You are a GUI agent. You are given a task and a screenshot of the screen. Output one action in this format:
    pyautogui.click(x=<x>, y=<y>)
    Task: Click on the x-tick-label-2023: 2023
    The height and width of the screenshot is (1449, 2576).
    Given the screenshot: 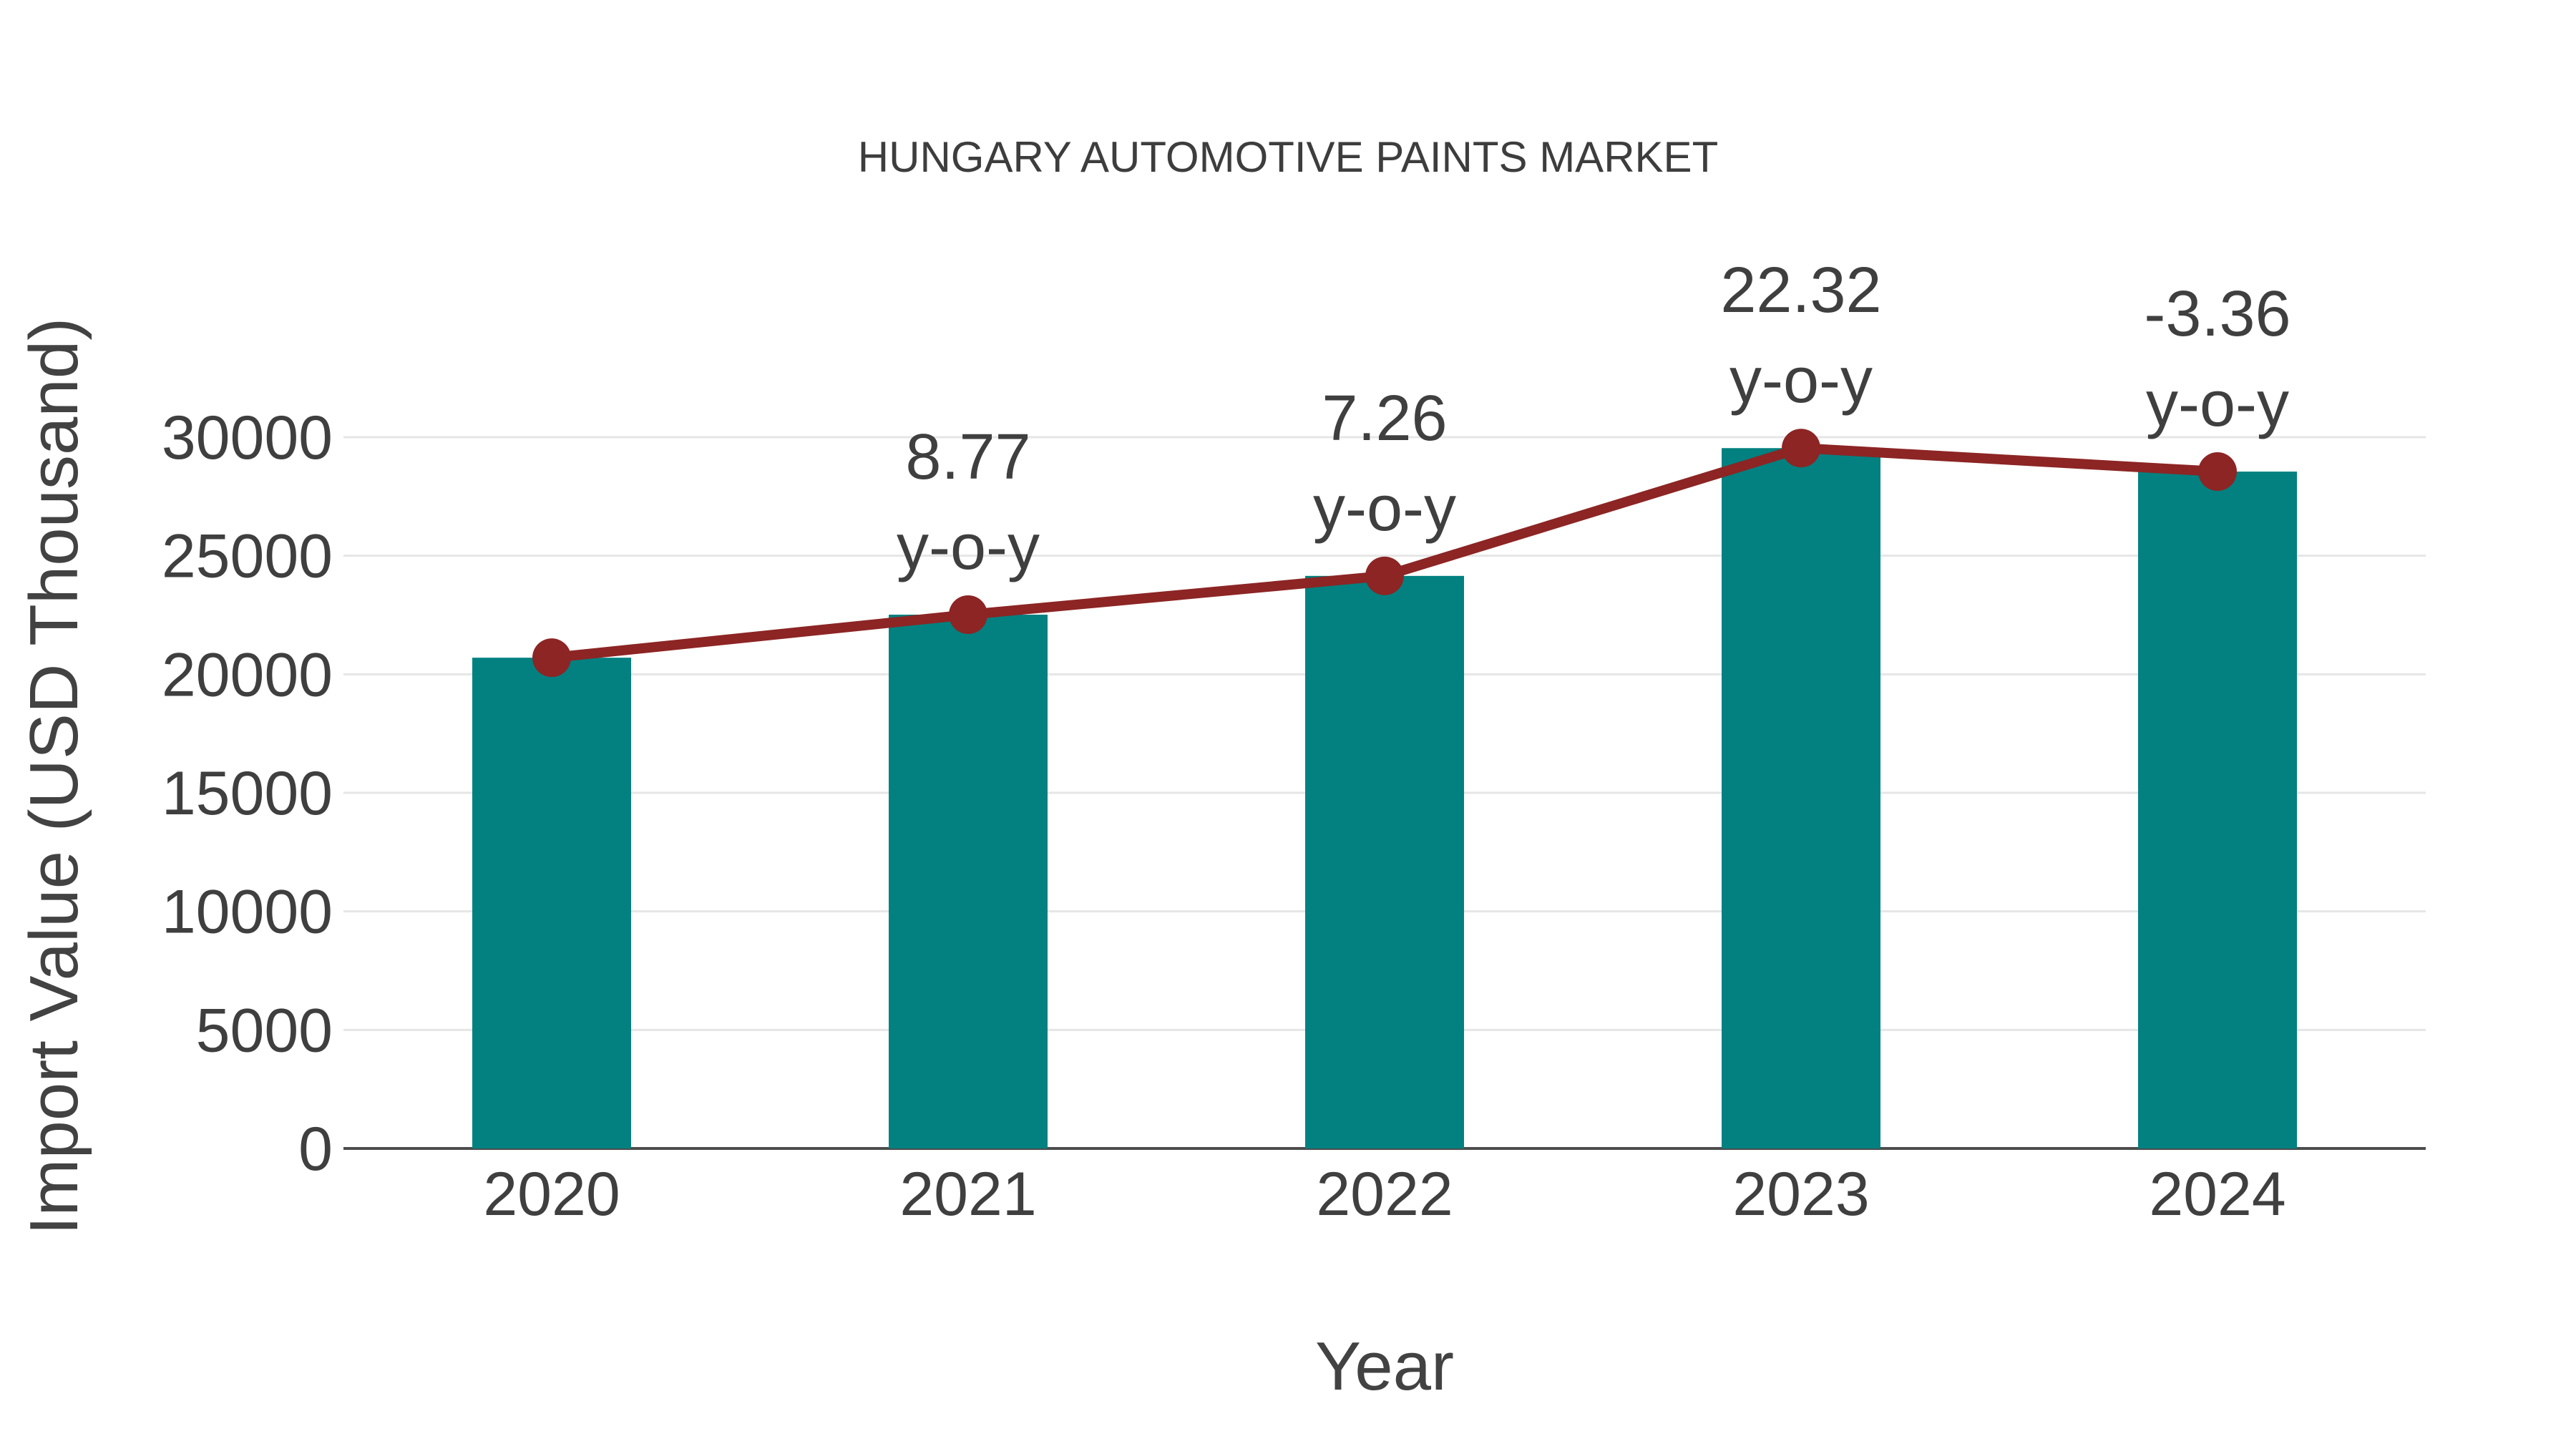 What is the action you would take?
    pyautogui.click(x=1800, y=1194)
    